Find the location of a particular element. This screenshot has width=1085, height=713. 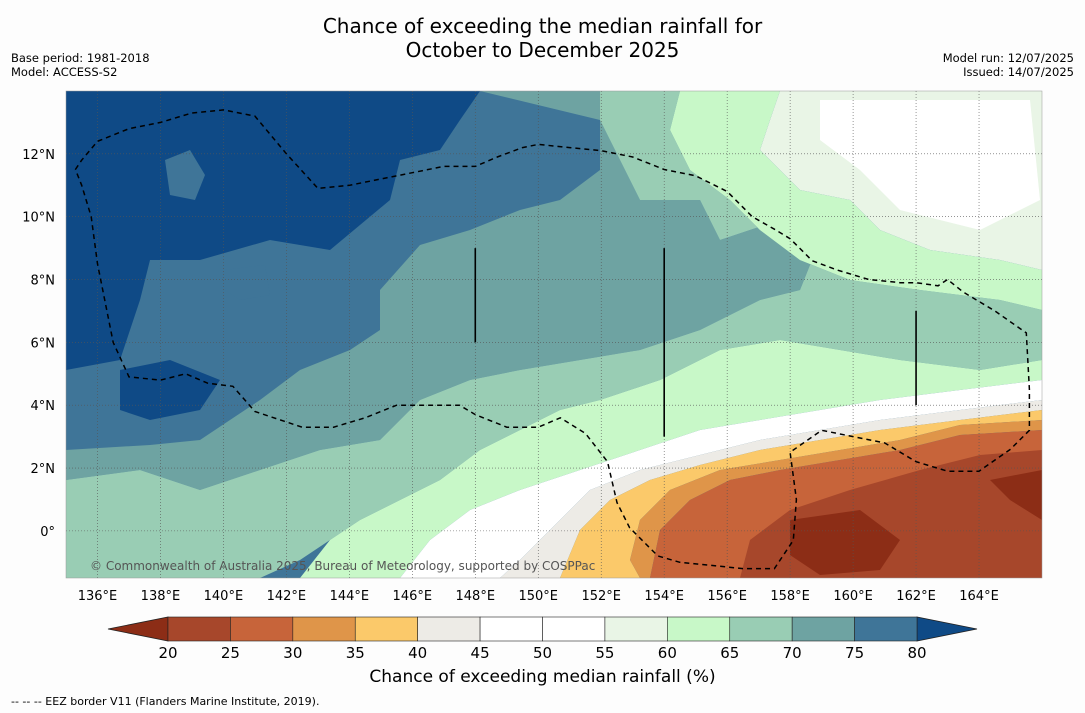

meta-left: Base period: 1981-2018 Model: ACCESS-S2 is located at coordinates (80, 65).